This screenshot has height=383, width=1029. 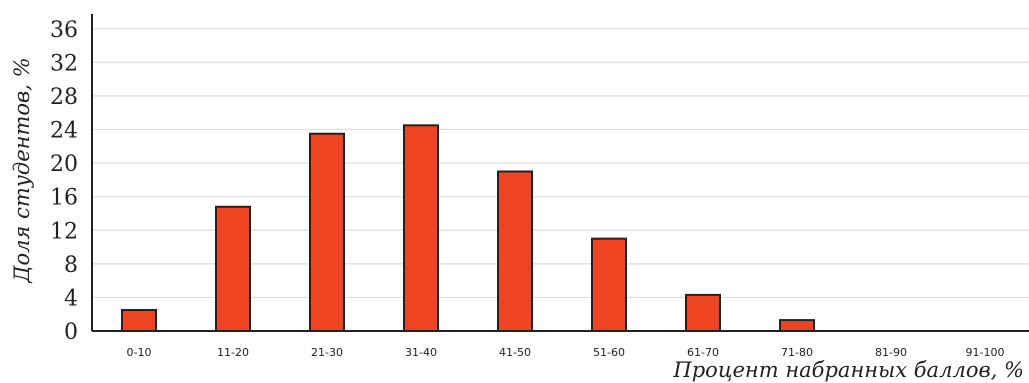 What do you see at coordinates (64, 30) in the screenshot?
I see `y-tick-label: 36` at bounding box center [64, 30].